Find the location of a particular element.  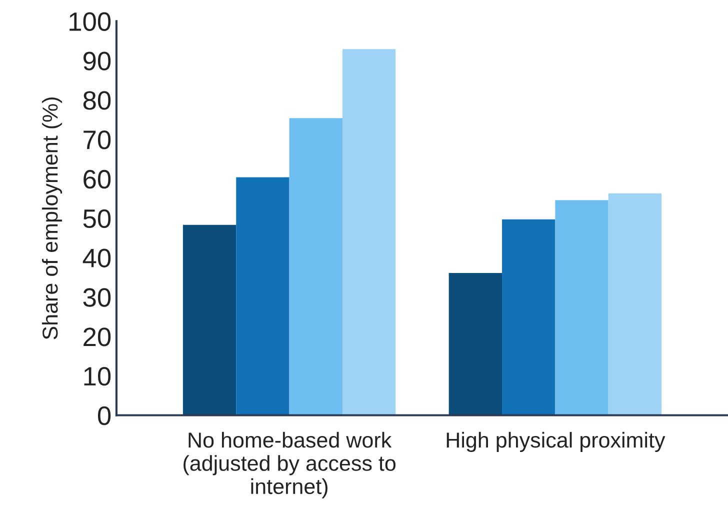

y-tick-label: 20 is located at coordinates (97, 337).